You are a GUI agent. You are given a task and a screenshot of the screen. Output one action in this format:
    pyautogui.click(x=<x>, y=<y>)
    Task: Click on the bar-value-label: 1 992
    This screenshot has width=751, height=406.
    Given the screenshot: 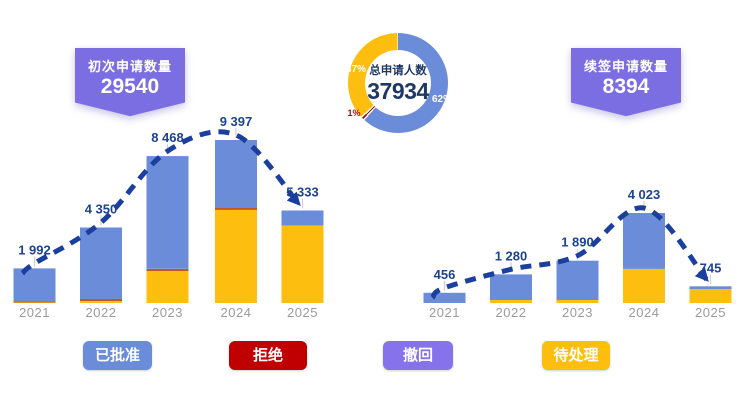 What is the action you would take?
    pyautogui.click(x=34, y=249)
    